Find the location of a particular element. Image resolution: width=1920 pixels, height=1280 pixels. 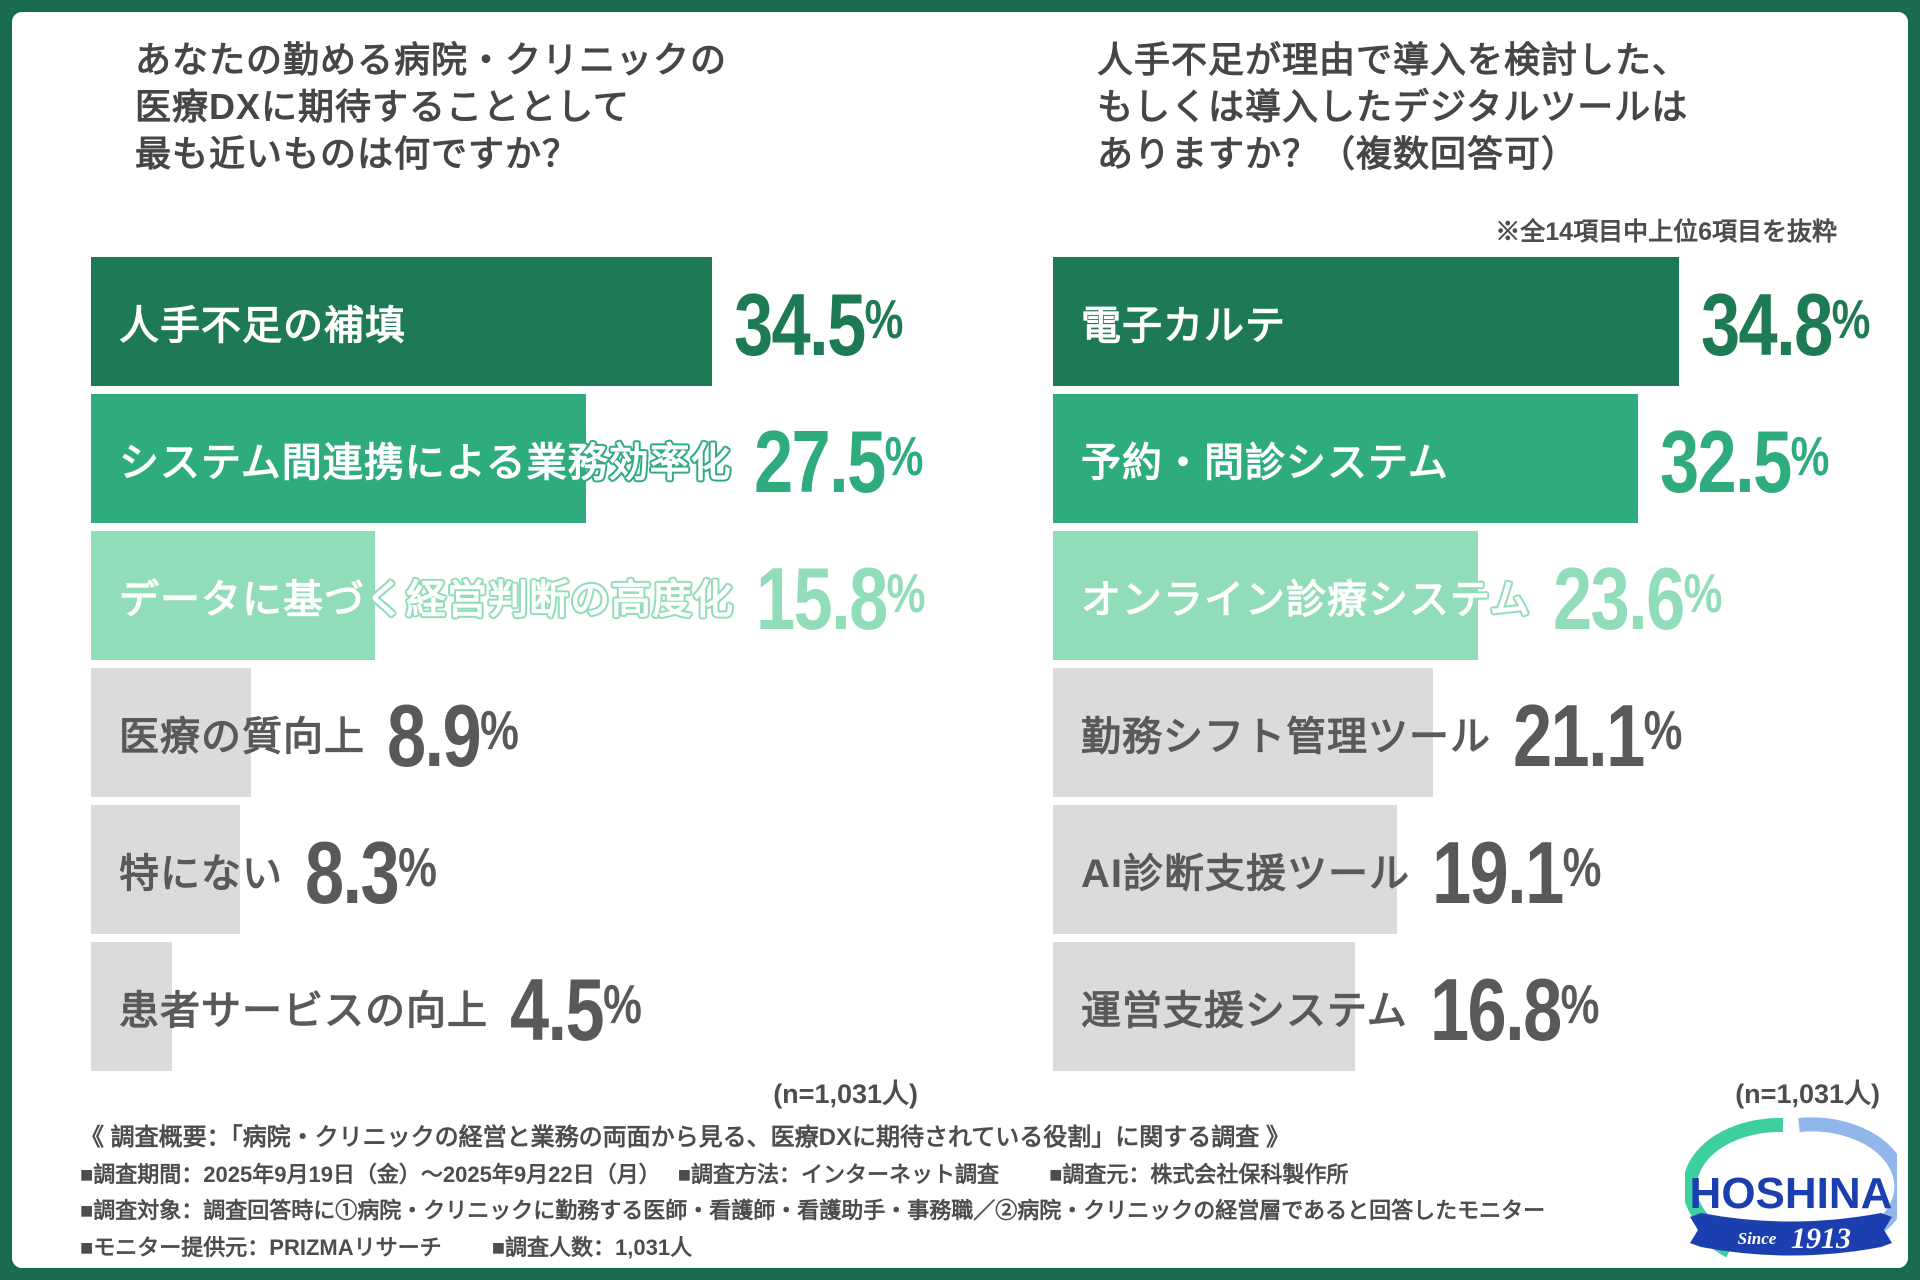

hoshina-logo: HOSHINA Since 1913 is located at coordinates (1791, 1187).